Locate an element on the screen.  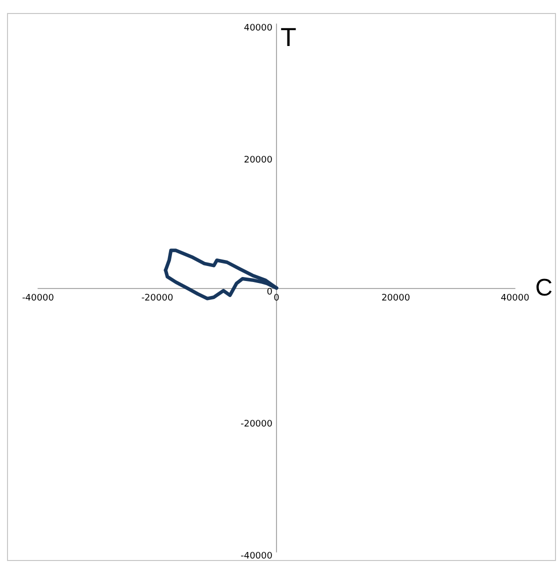
y-tick-label: -40000 is located at coordinates (256, 557).